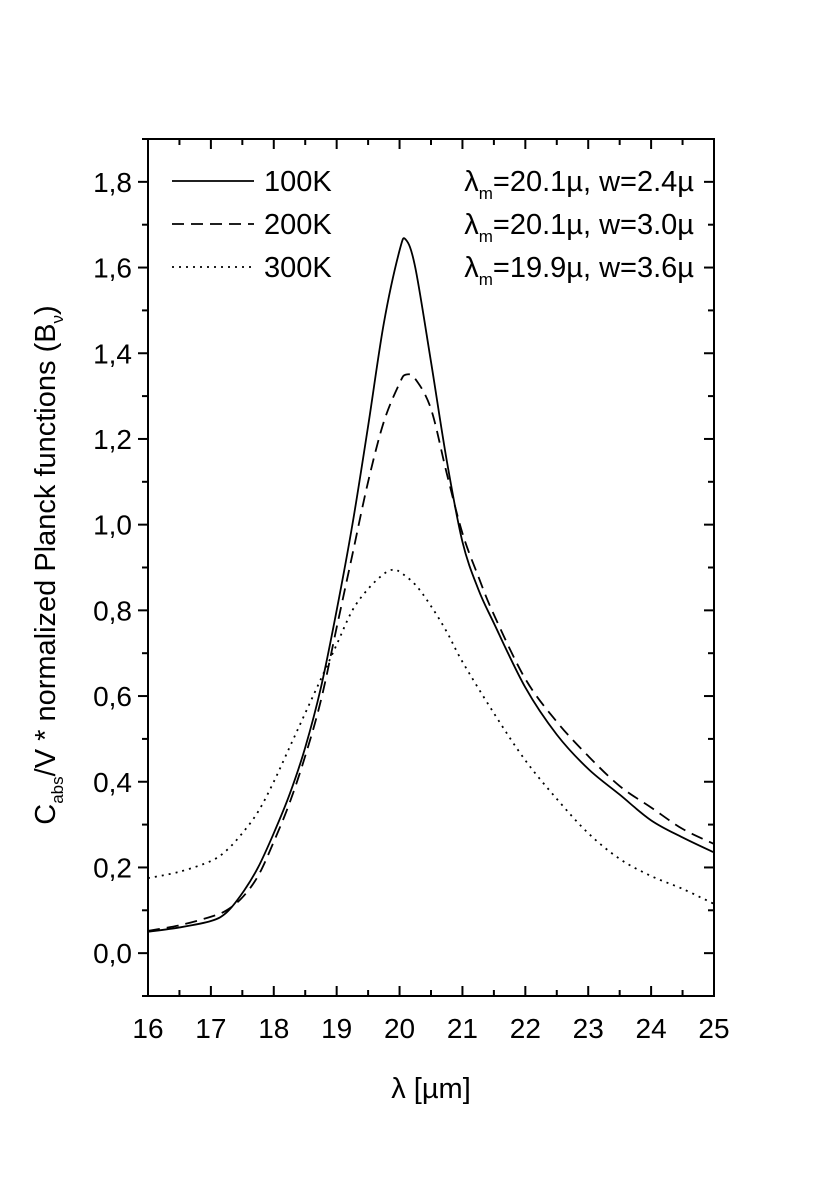 The width and height of the screenshot is (830, 1195). I want to click on legend-params-300K: λm=19.9µ, w=3.6µ, so click(579, 270).